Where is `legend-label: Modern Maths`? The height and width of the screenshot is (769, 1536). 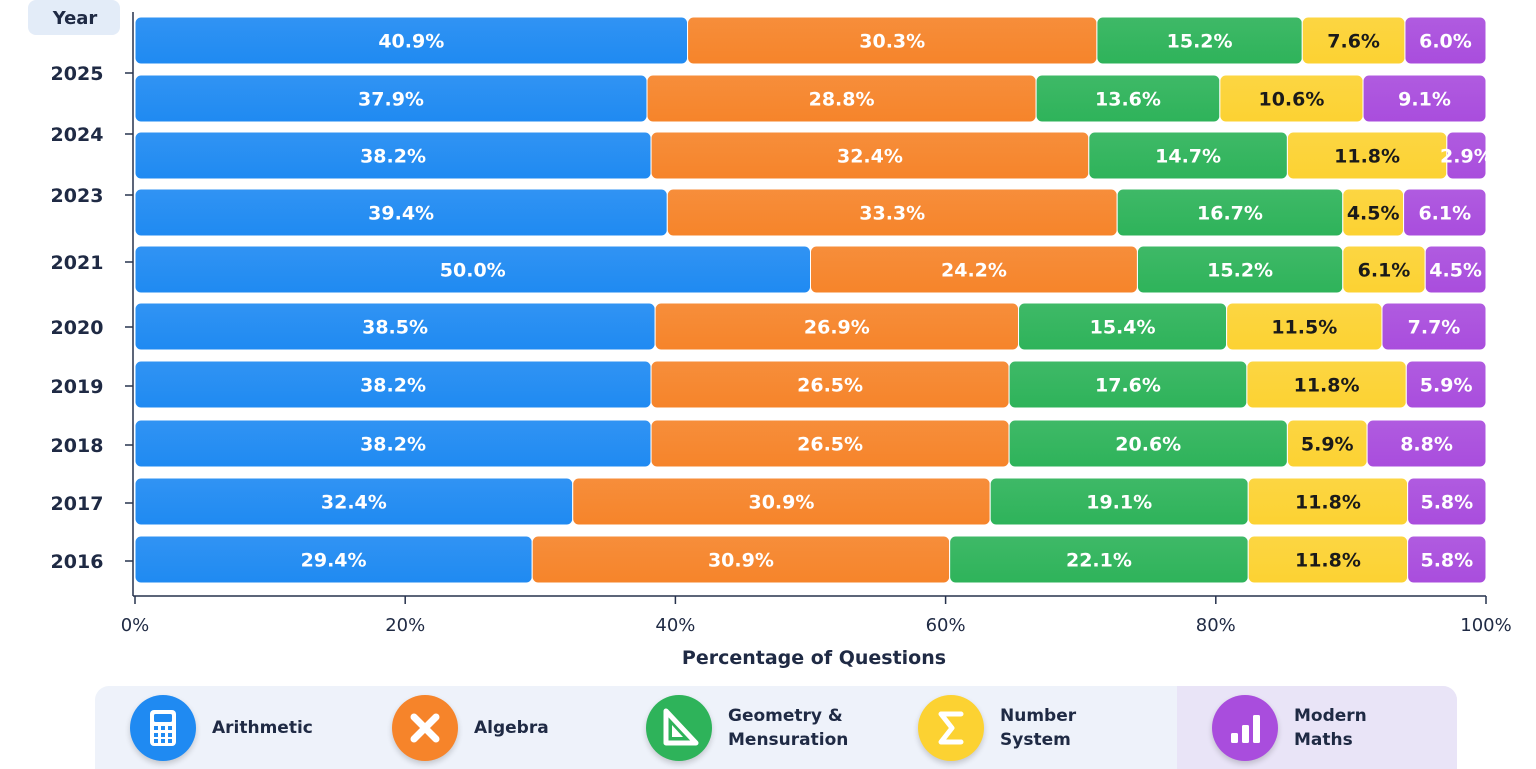 legend-label: Modern Maths is located at coordinates (1330, 727).